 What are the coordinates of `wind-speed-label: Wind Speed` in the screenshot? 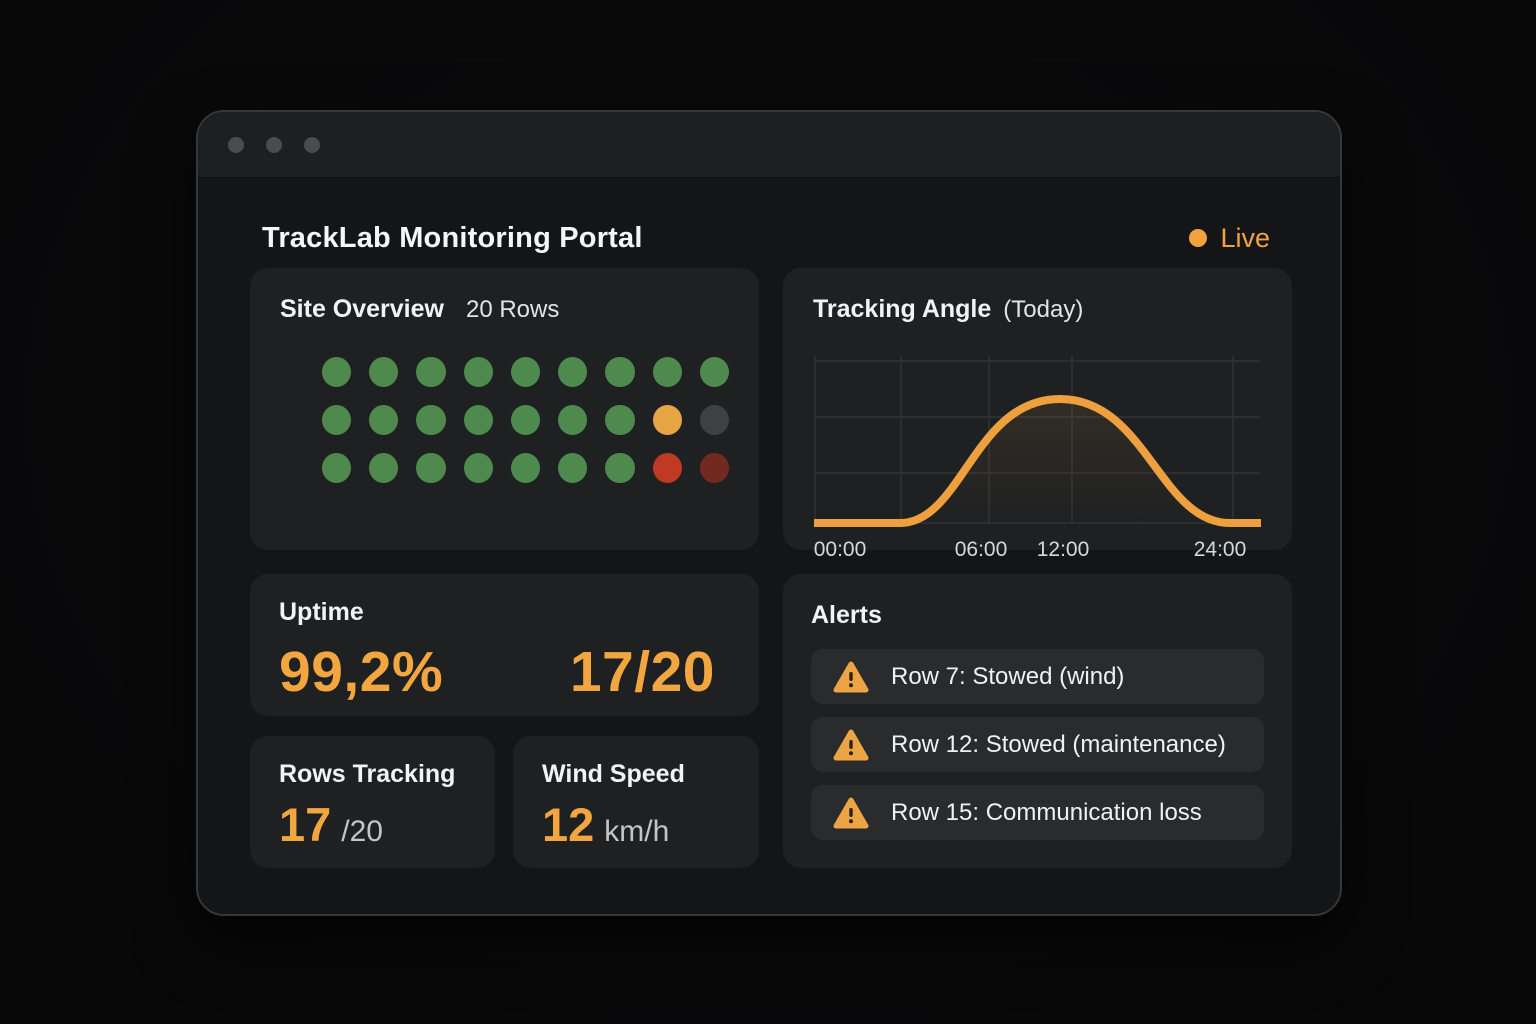 It's located at (613, 774).